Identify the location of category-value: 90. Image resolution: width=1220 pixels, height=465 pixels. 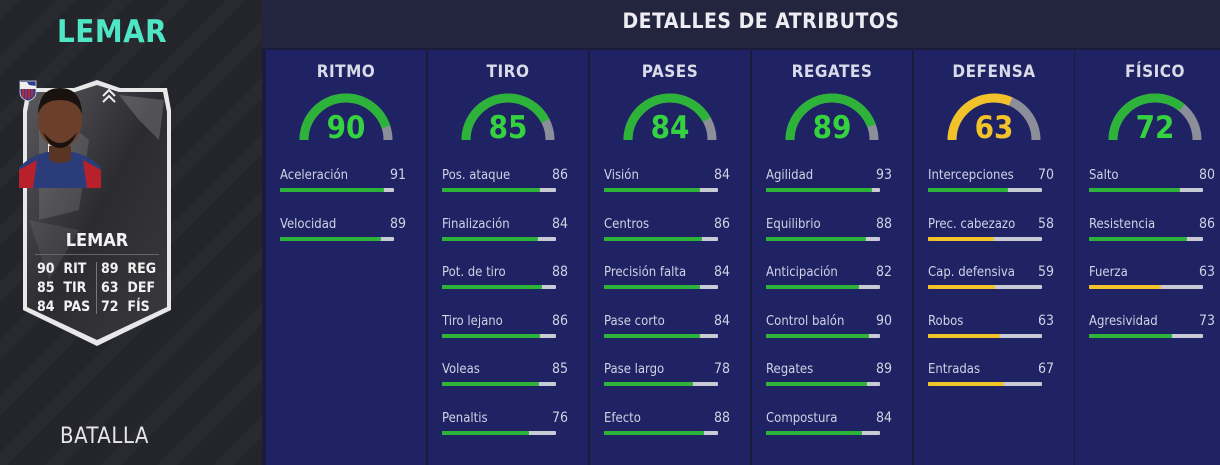
(346, 128).